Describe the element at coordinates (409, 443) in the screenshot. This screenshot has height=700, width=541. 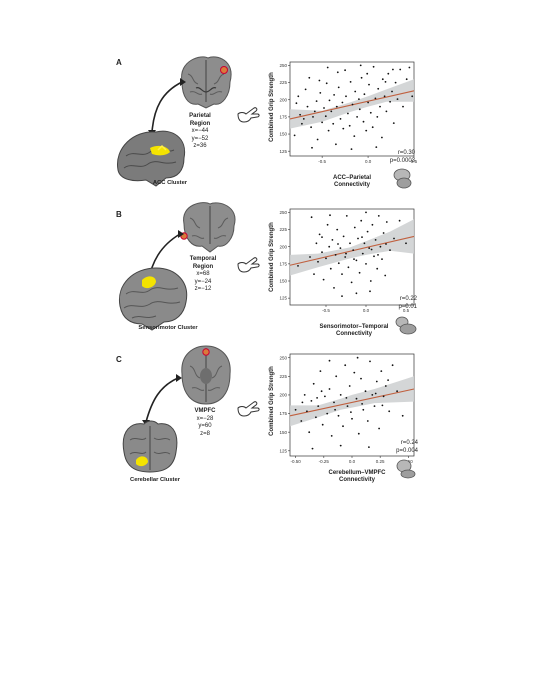
I see `r-value-c: r=0.24` at that location.